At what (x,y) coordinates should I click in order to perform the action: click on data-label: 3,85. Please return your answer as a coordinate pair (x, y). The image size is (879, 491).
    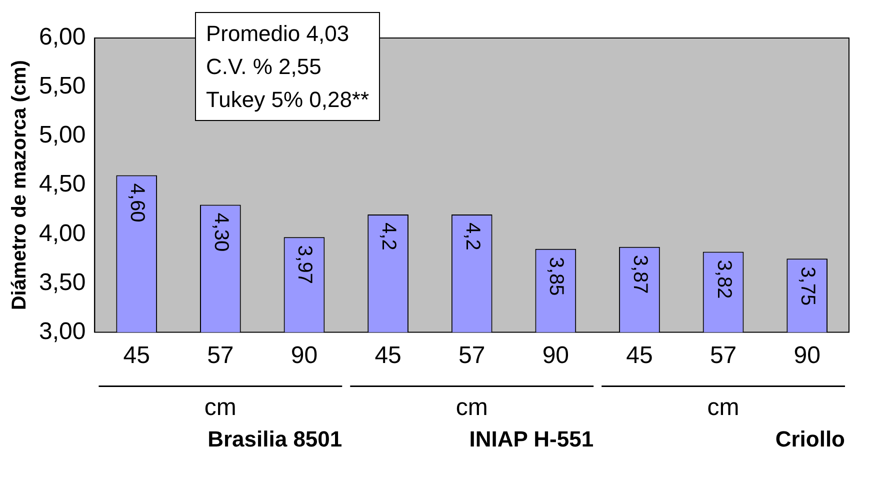
    Looking at the image, I should click on (556, 276).